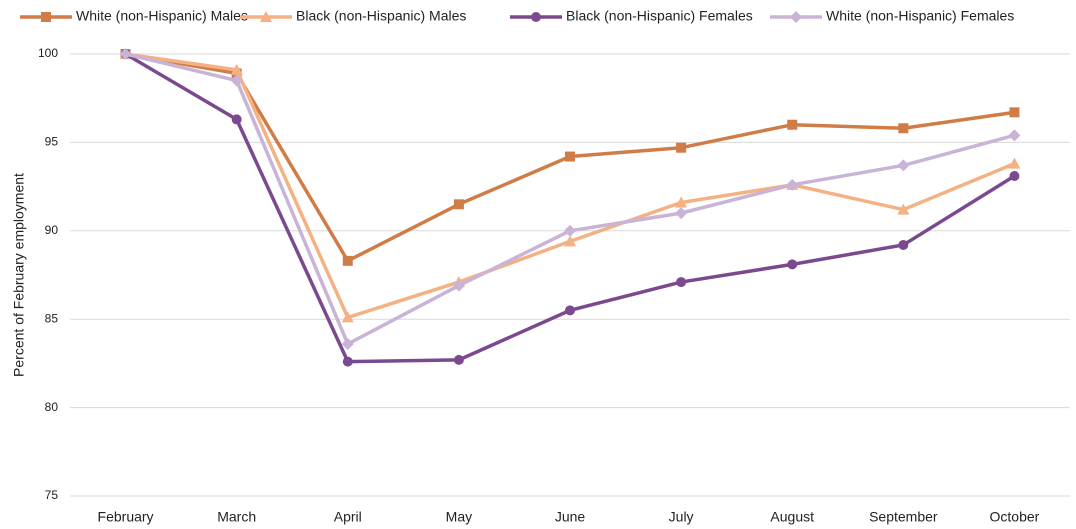 The image size is (1076, 529). Describe the element at coordinates (126, 517) in the screenshot. I see `x-tick-label: February` at that location.